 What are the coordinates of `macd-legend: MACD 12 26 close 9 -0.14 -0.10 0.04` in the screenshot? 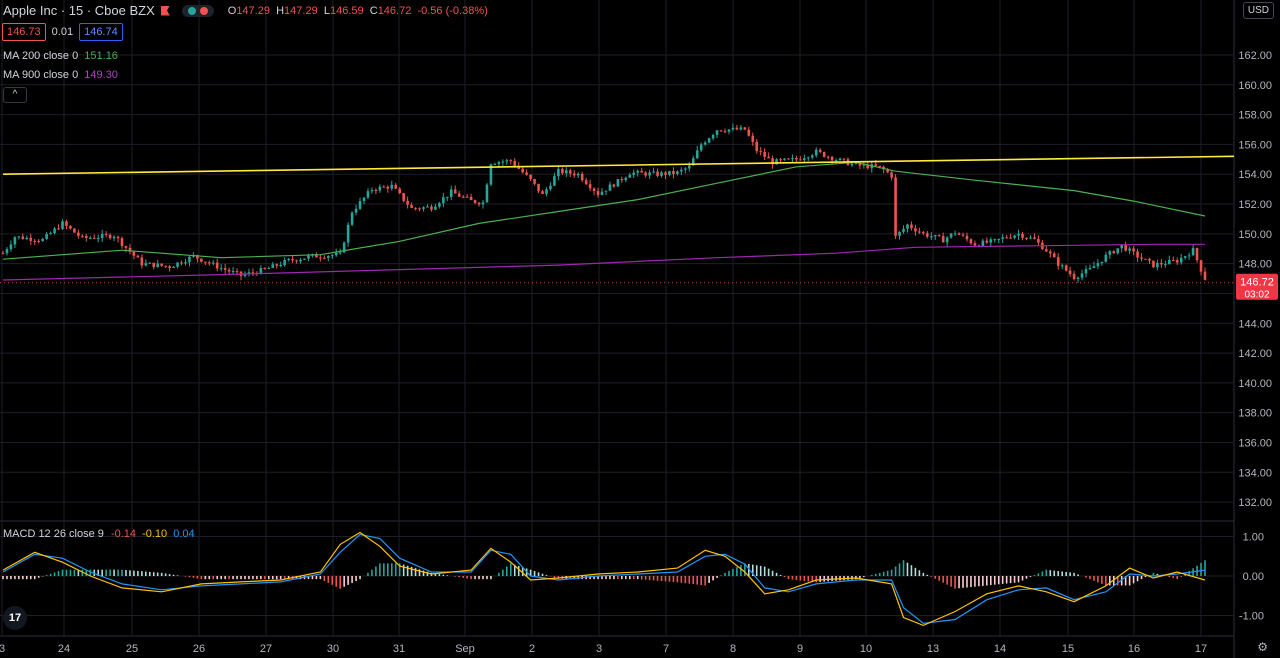 It's located at (99, 534).